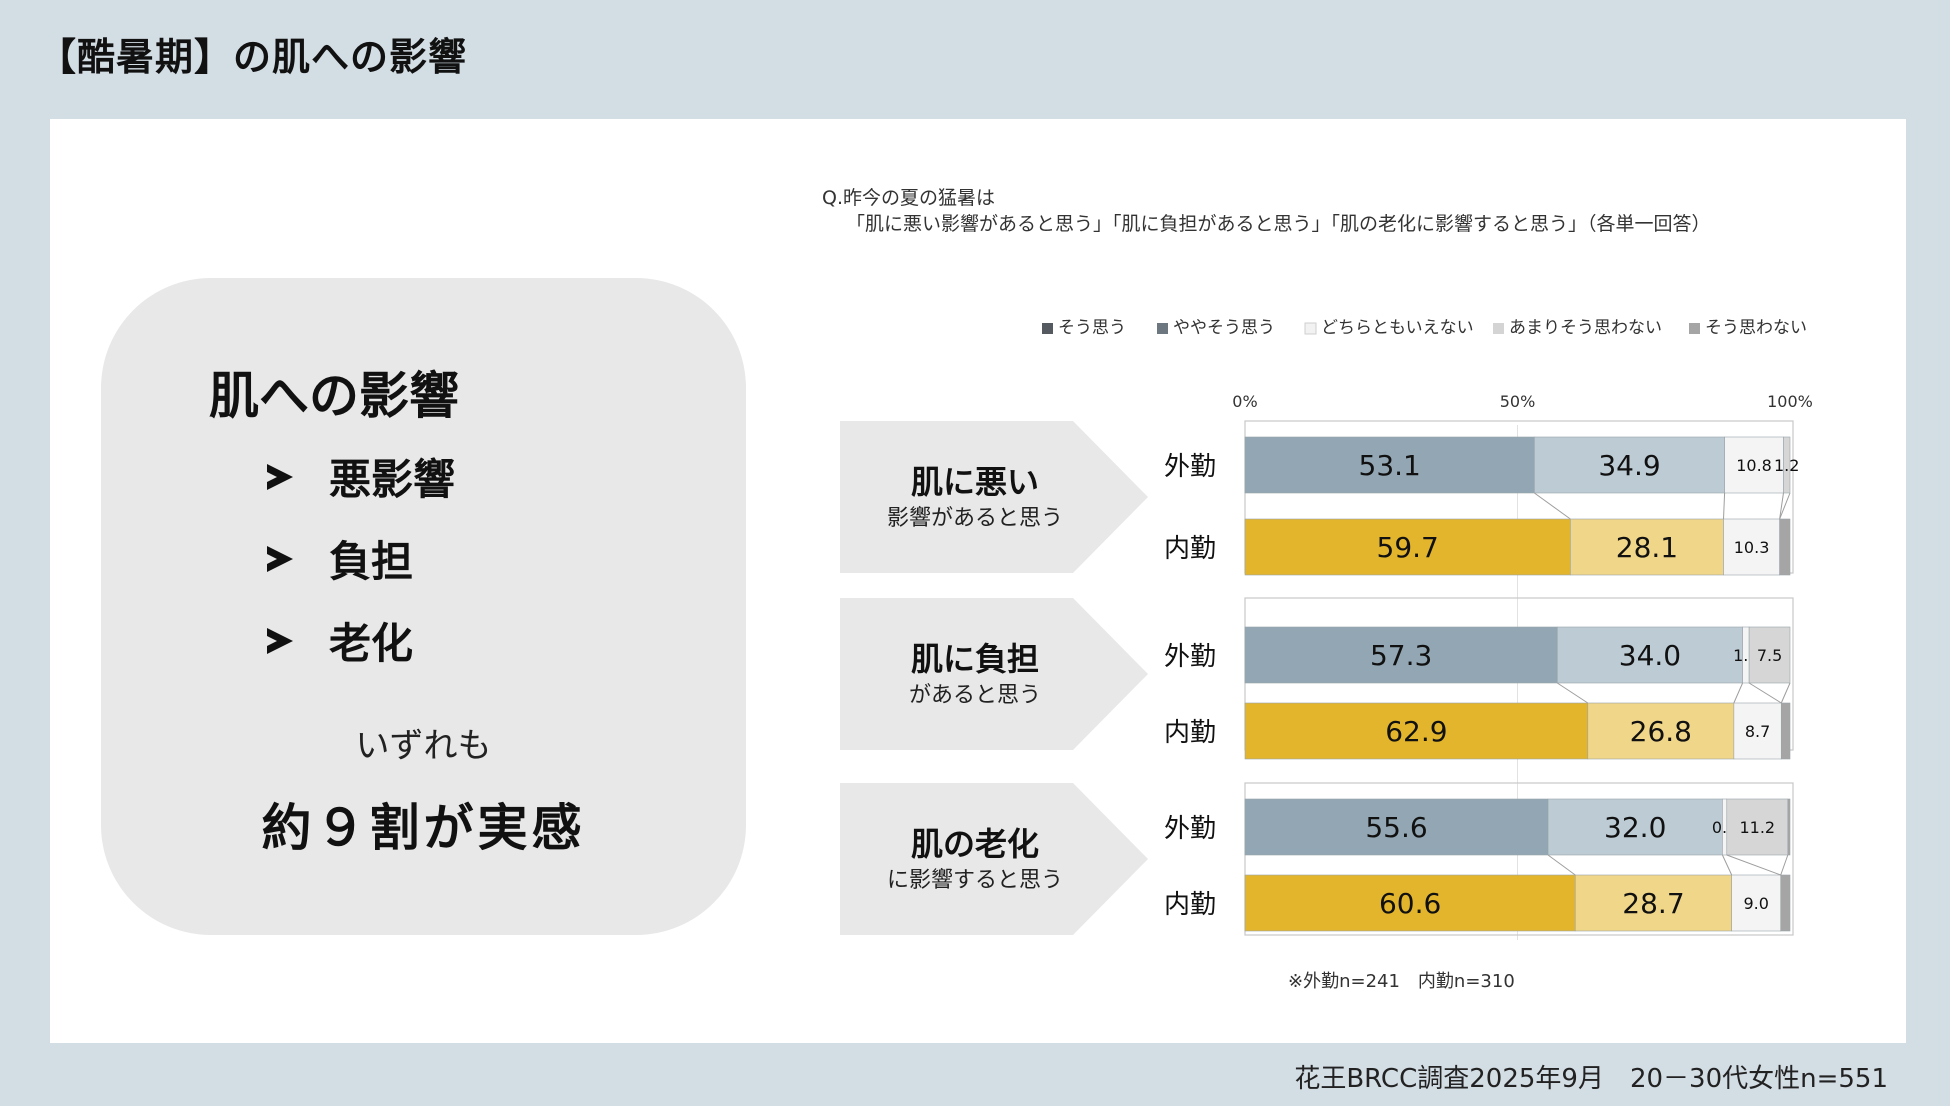 Image resolution: width=1950 pixels, height=1106 pixels. Describe the element at coordinates (371, 561) in the screenshot. I see `summary-item-label: 負担` at that location.